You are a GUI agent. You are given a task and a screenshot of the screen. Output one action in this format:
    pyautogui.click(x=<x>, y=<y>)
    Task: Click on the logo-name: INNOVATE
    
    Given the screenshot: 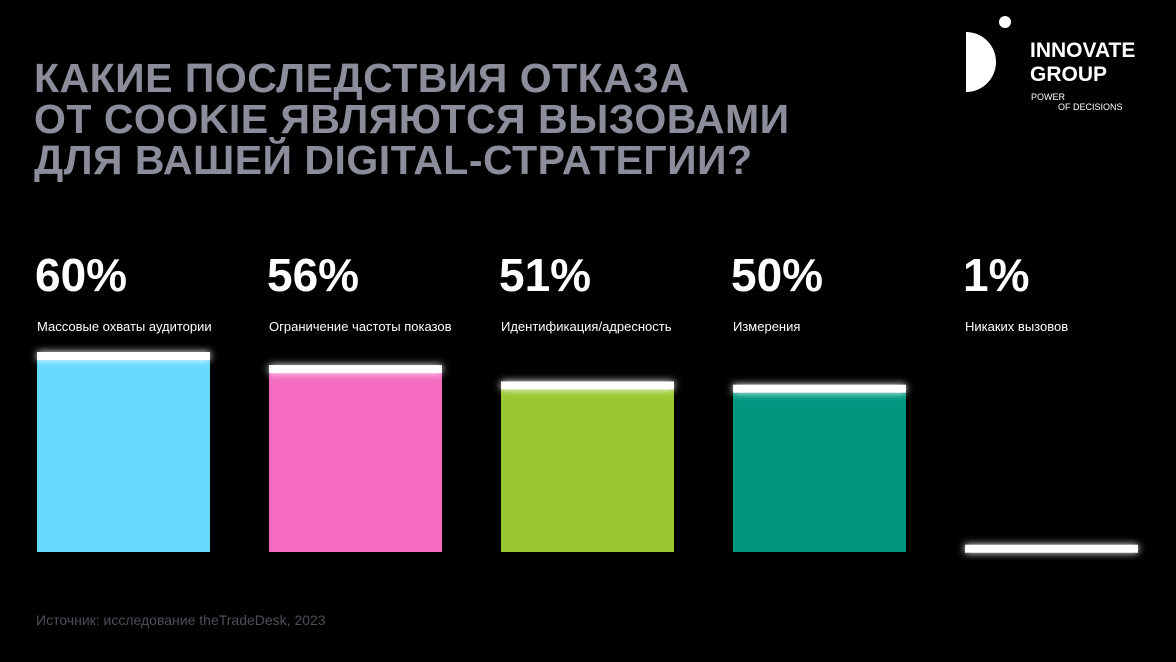 What is the action you would take?
    pyautogui.click(x=1082, y=50)
    